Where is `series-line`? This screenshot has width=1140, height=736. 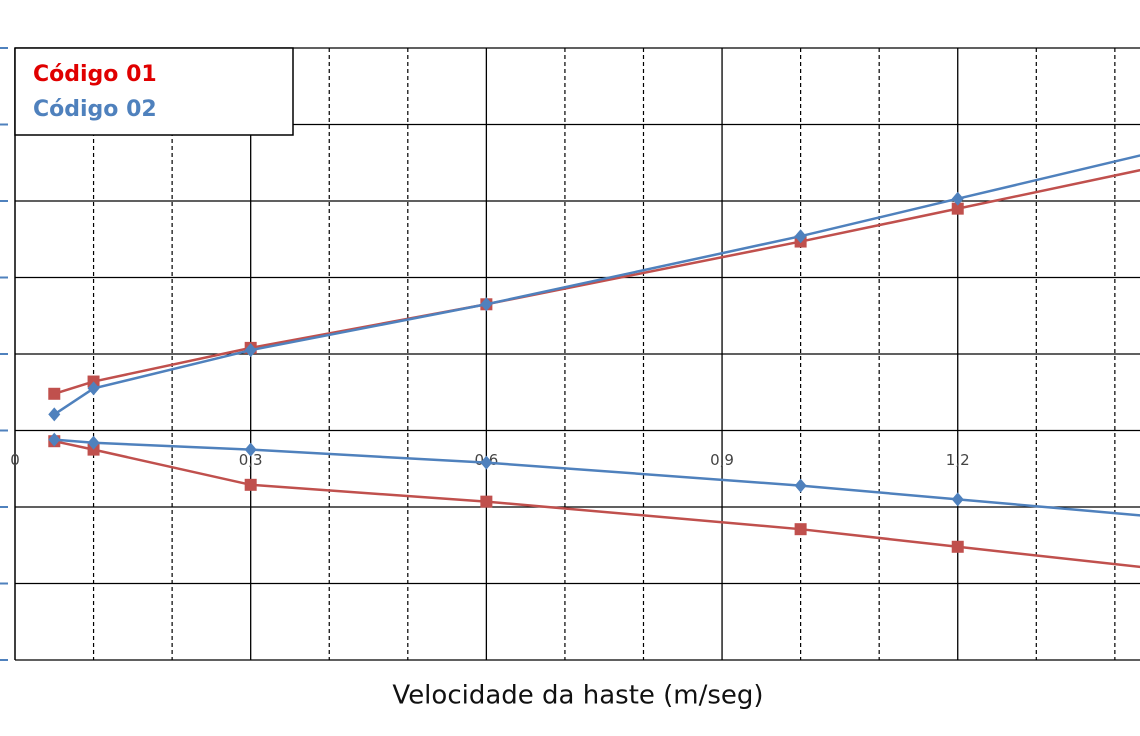
series-line is located at coordinates (597, 477).